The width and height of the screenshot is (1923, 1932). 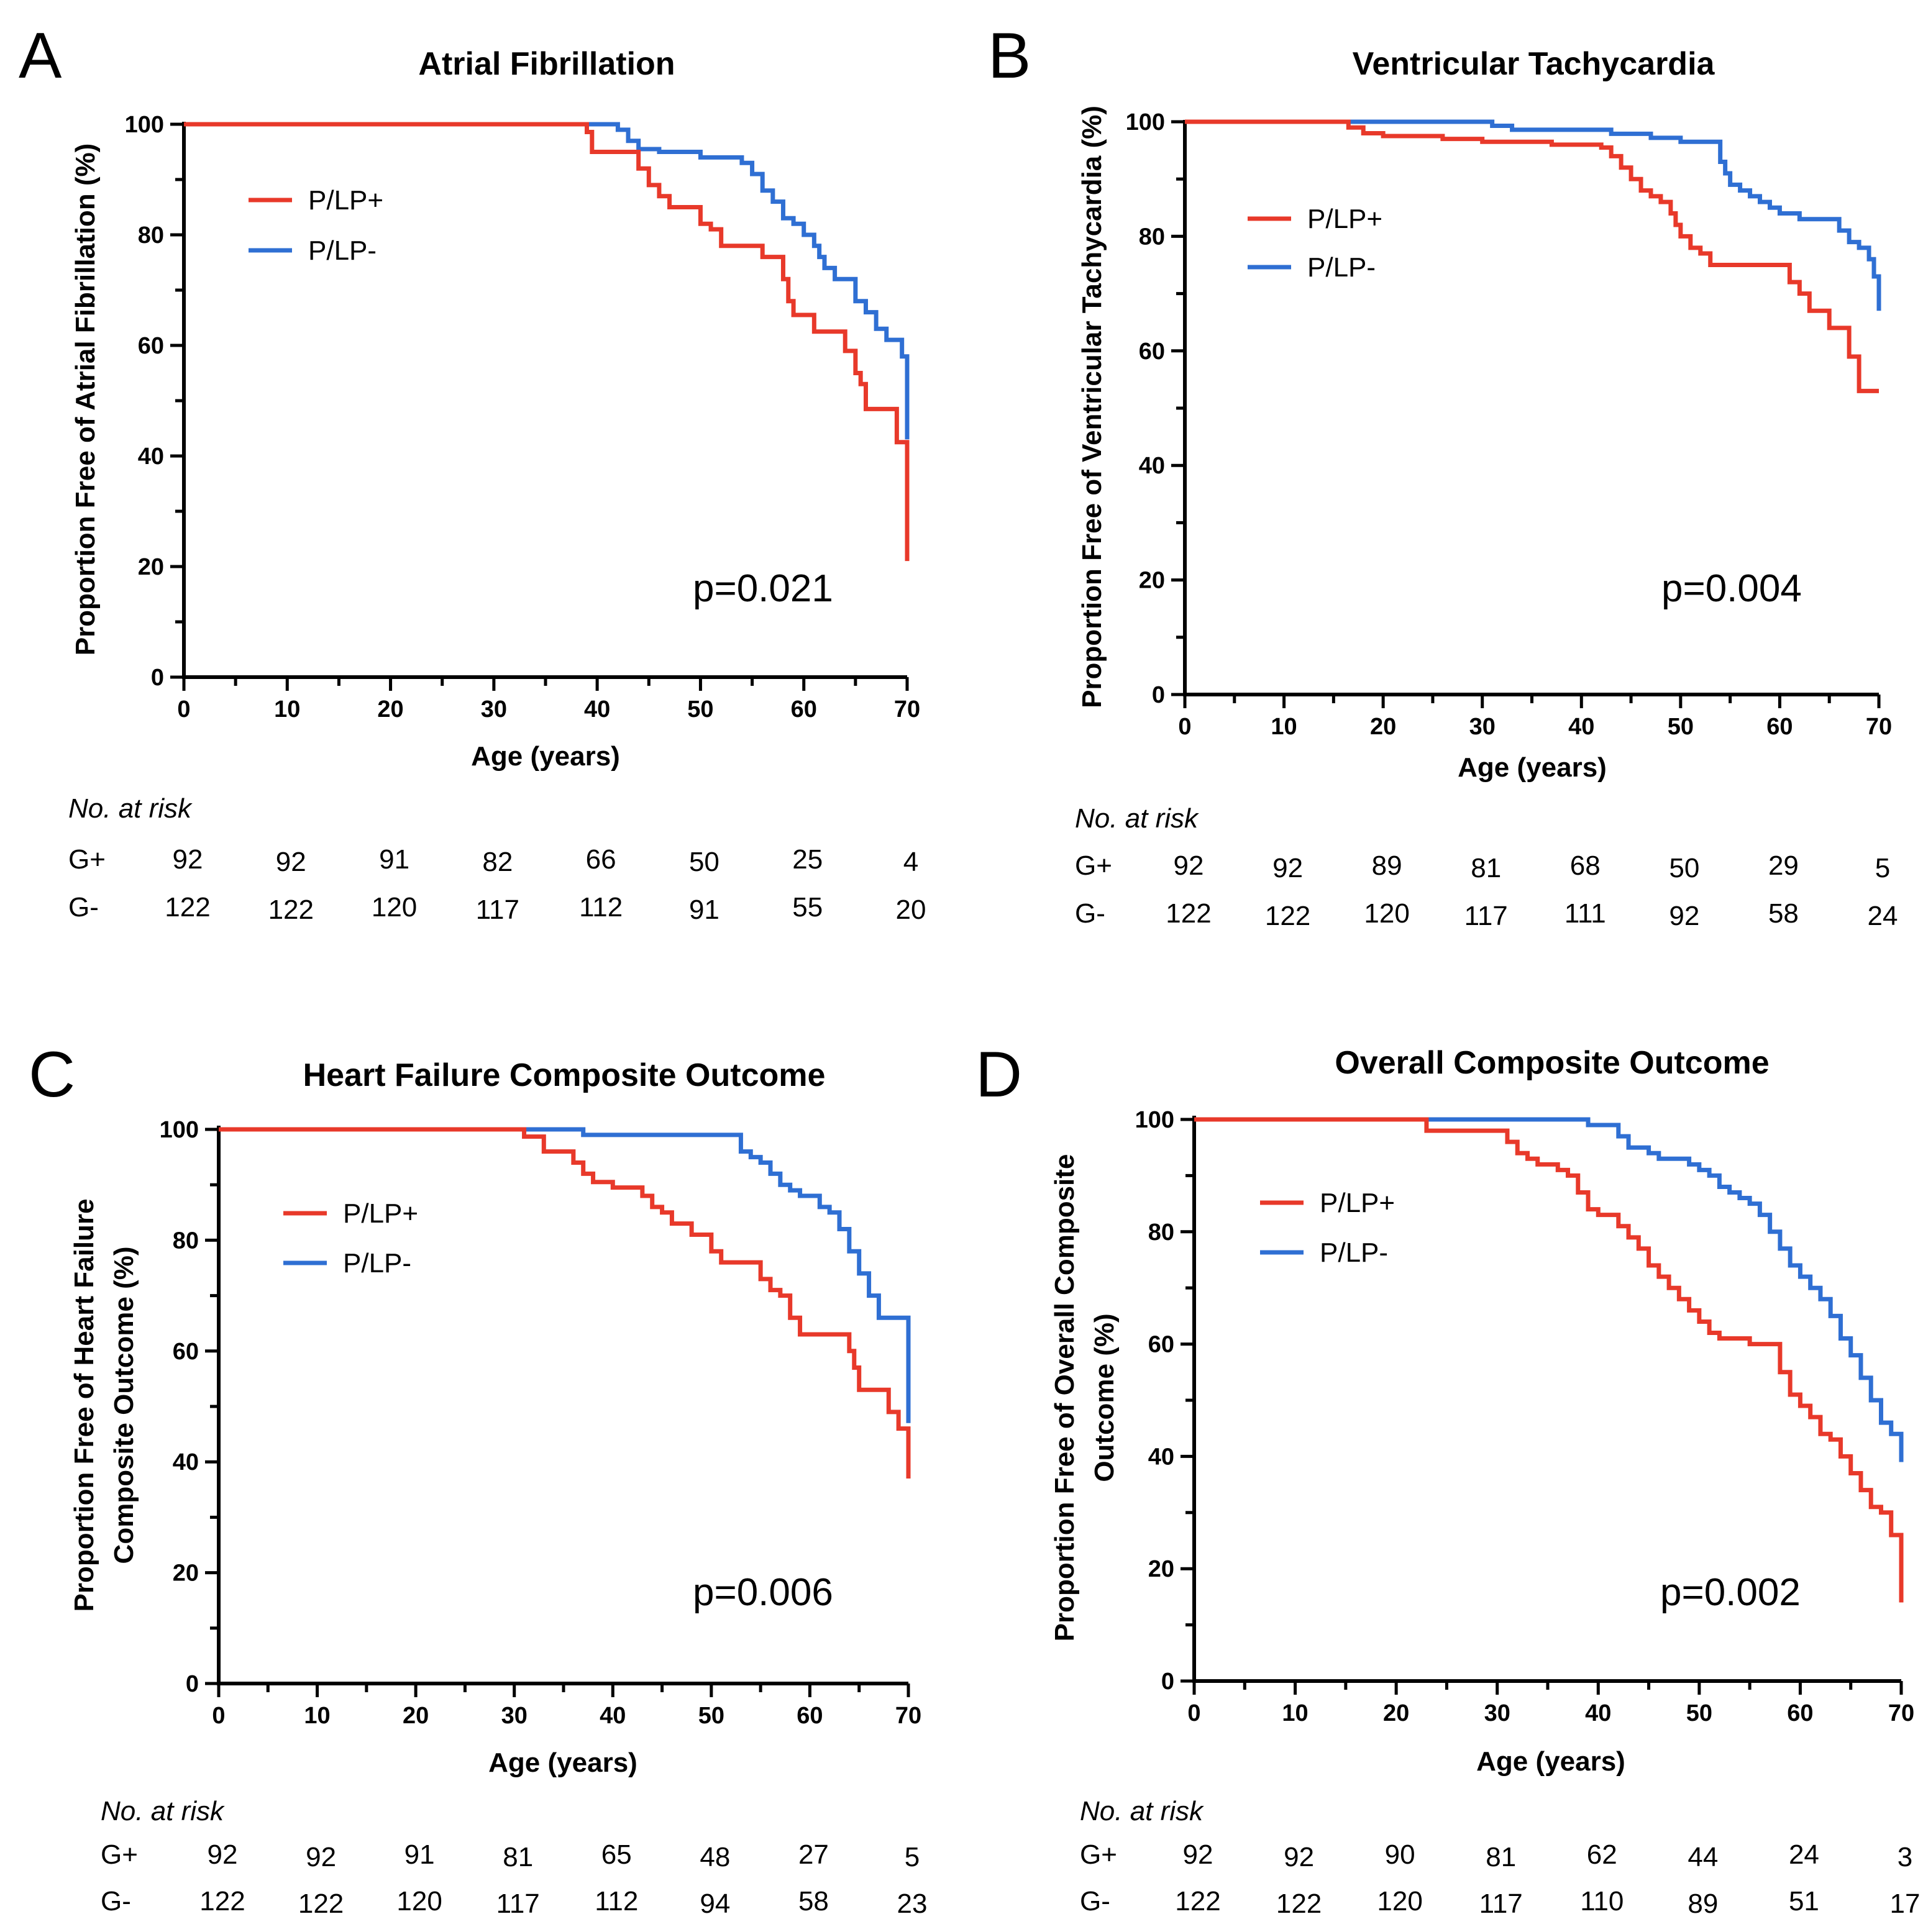 I want to click on p-value: p=0.006, so click(x=763, y=1592).